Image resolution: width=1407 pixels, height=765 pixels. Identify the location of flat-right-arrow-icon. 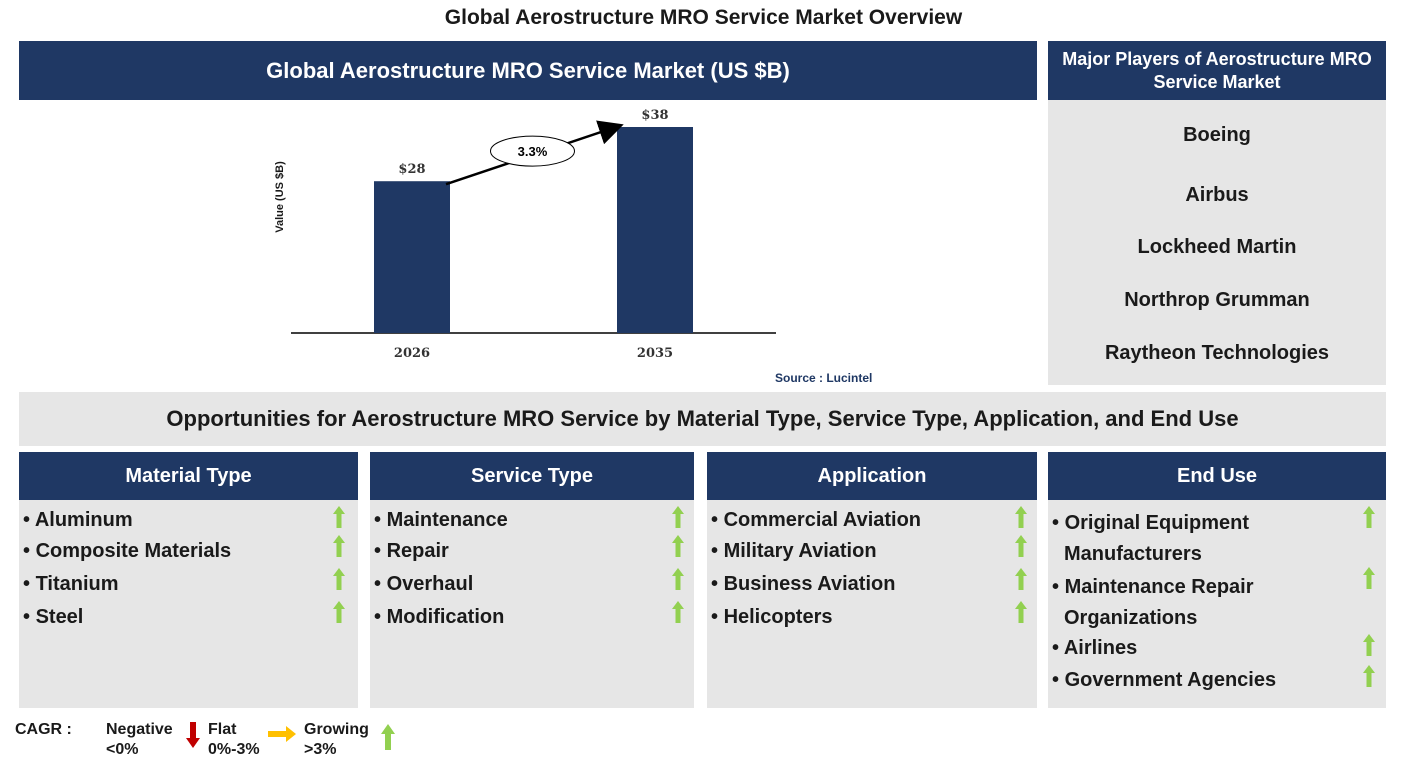
(282, 734).